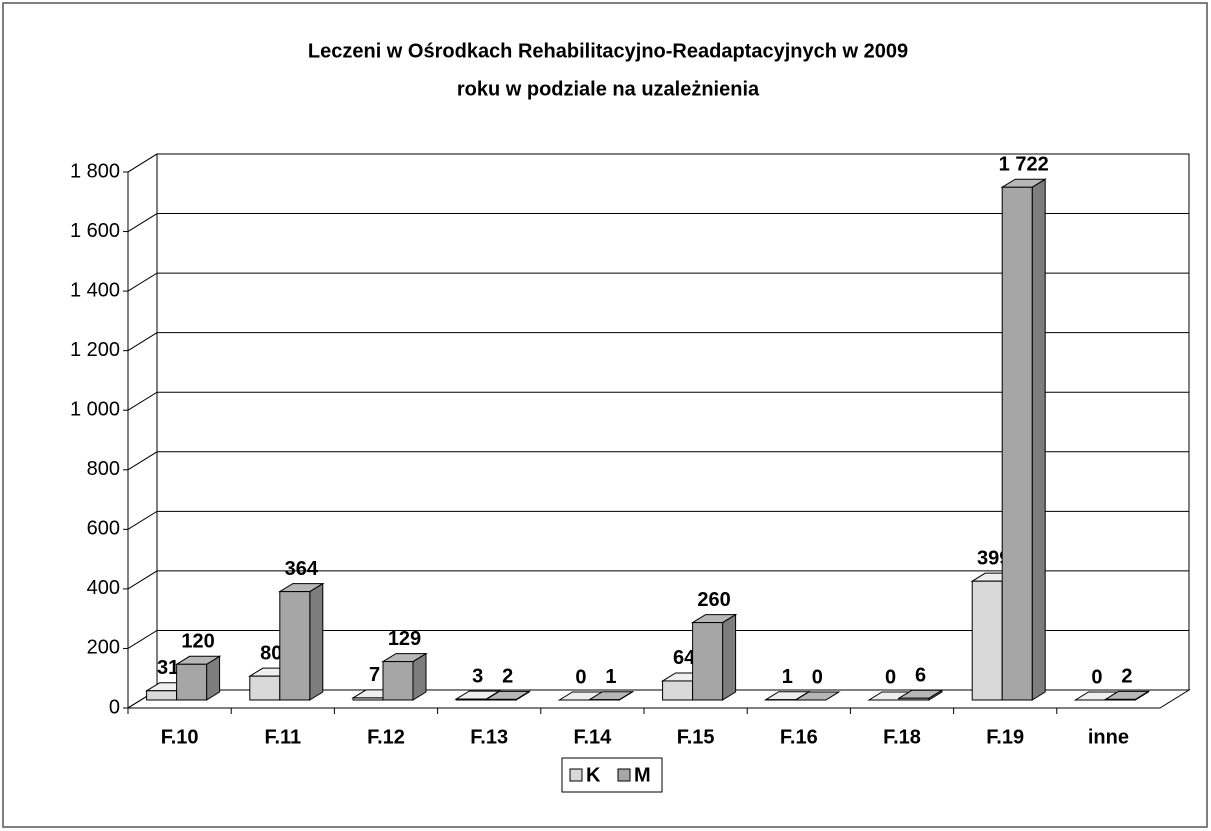 The width and height of the screenshot is (1211, 831). I want to click on y-tick-label: 1 600, so click(95, 231).